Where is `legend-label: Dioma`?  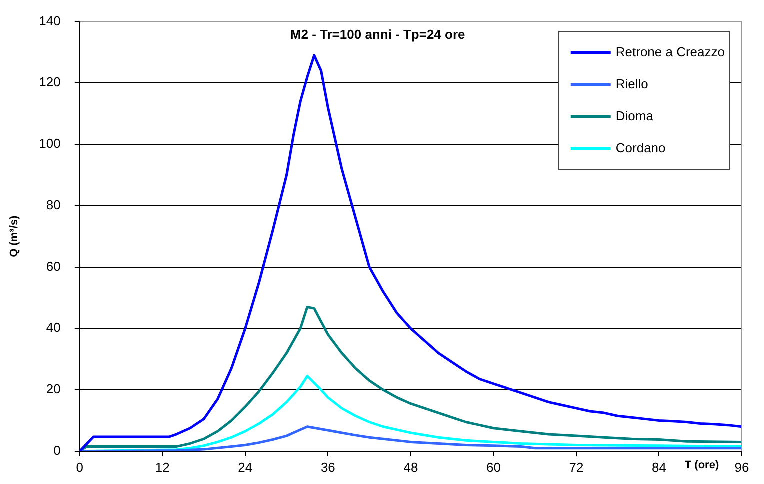 legend-label: Dioma is located at coordinates (635, 116).